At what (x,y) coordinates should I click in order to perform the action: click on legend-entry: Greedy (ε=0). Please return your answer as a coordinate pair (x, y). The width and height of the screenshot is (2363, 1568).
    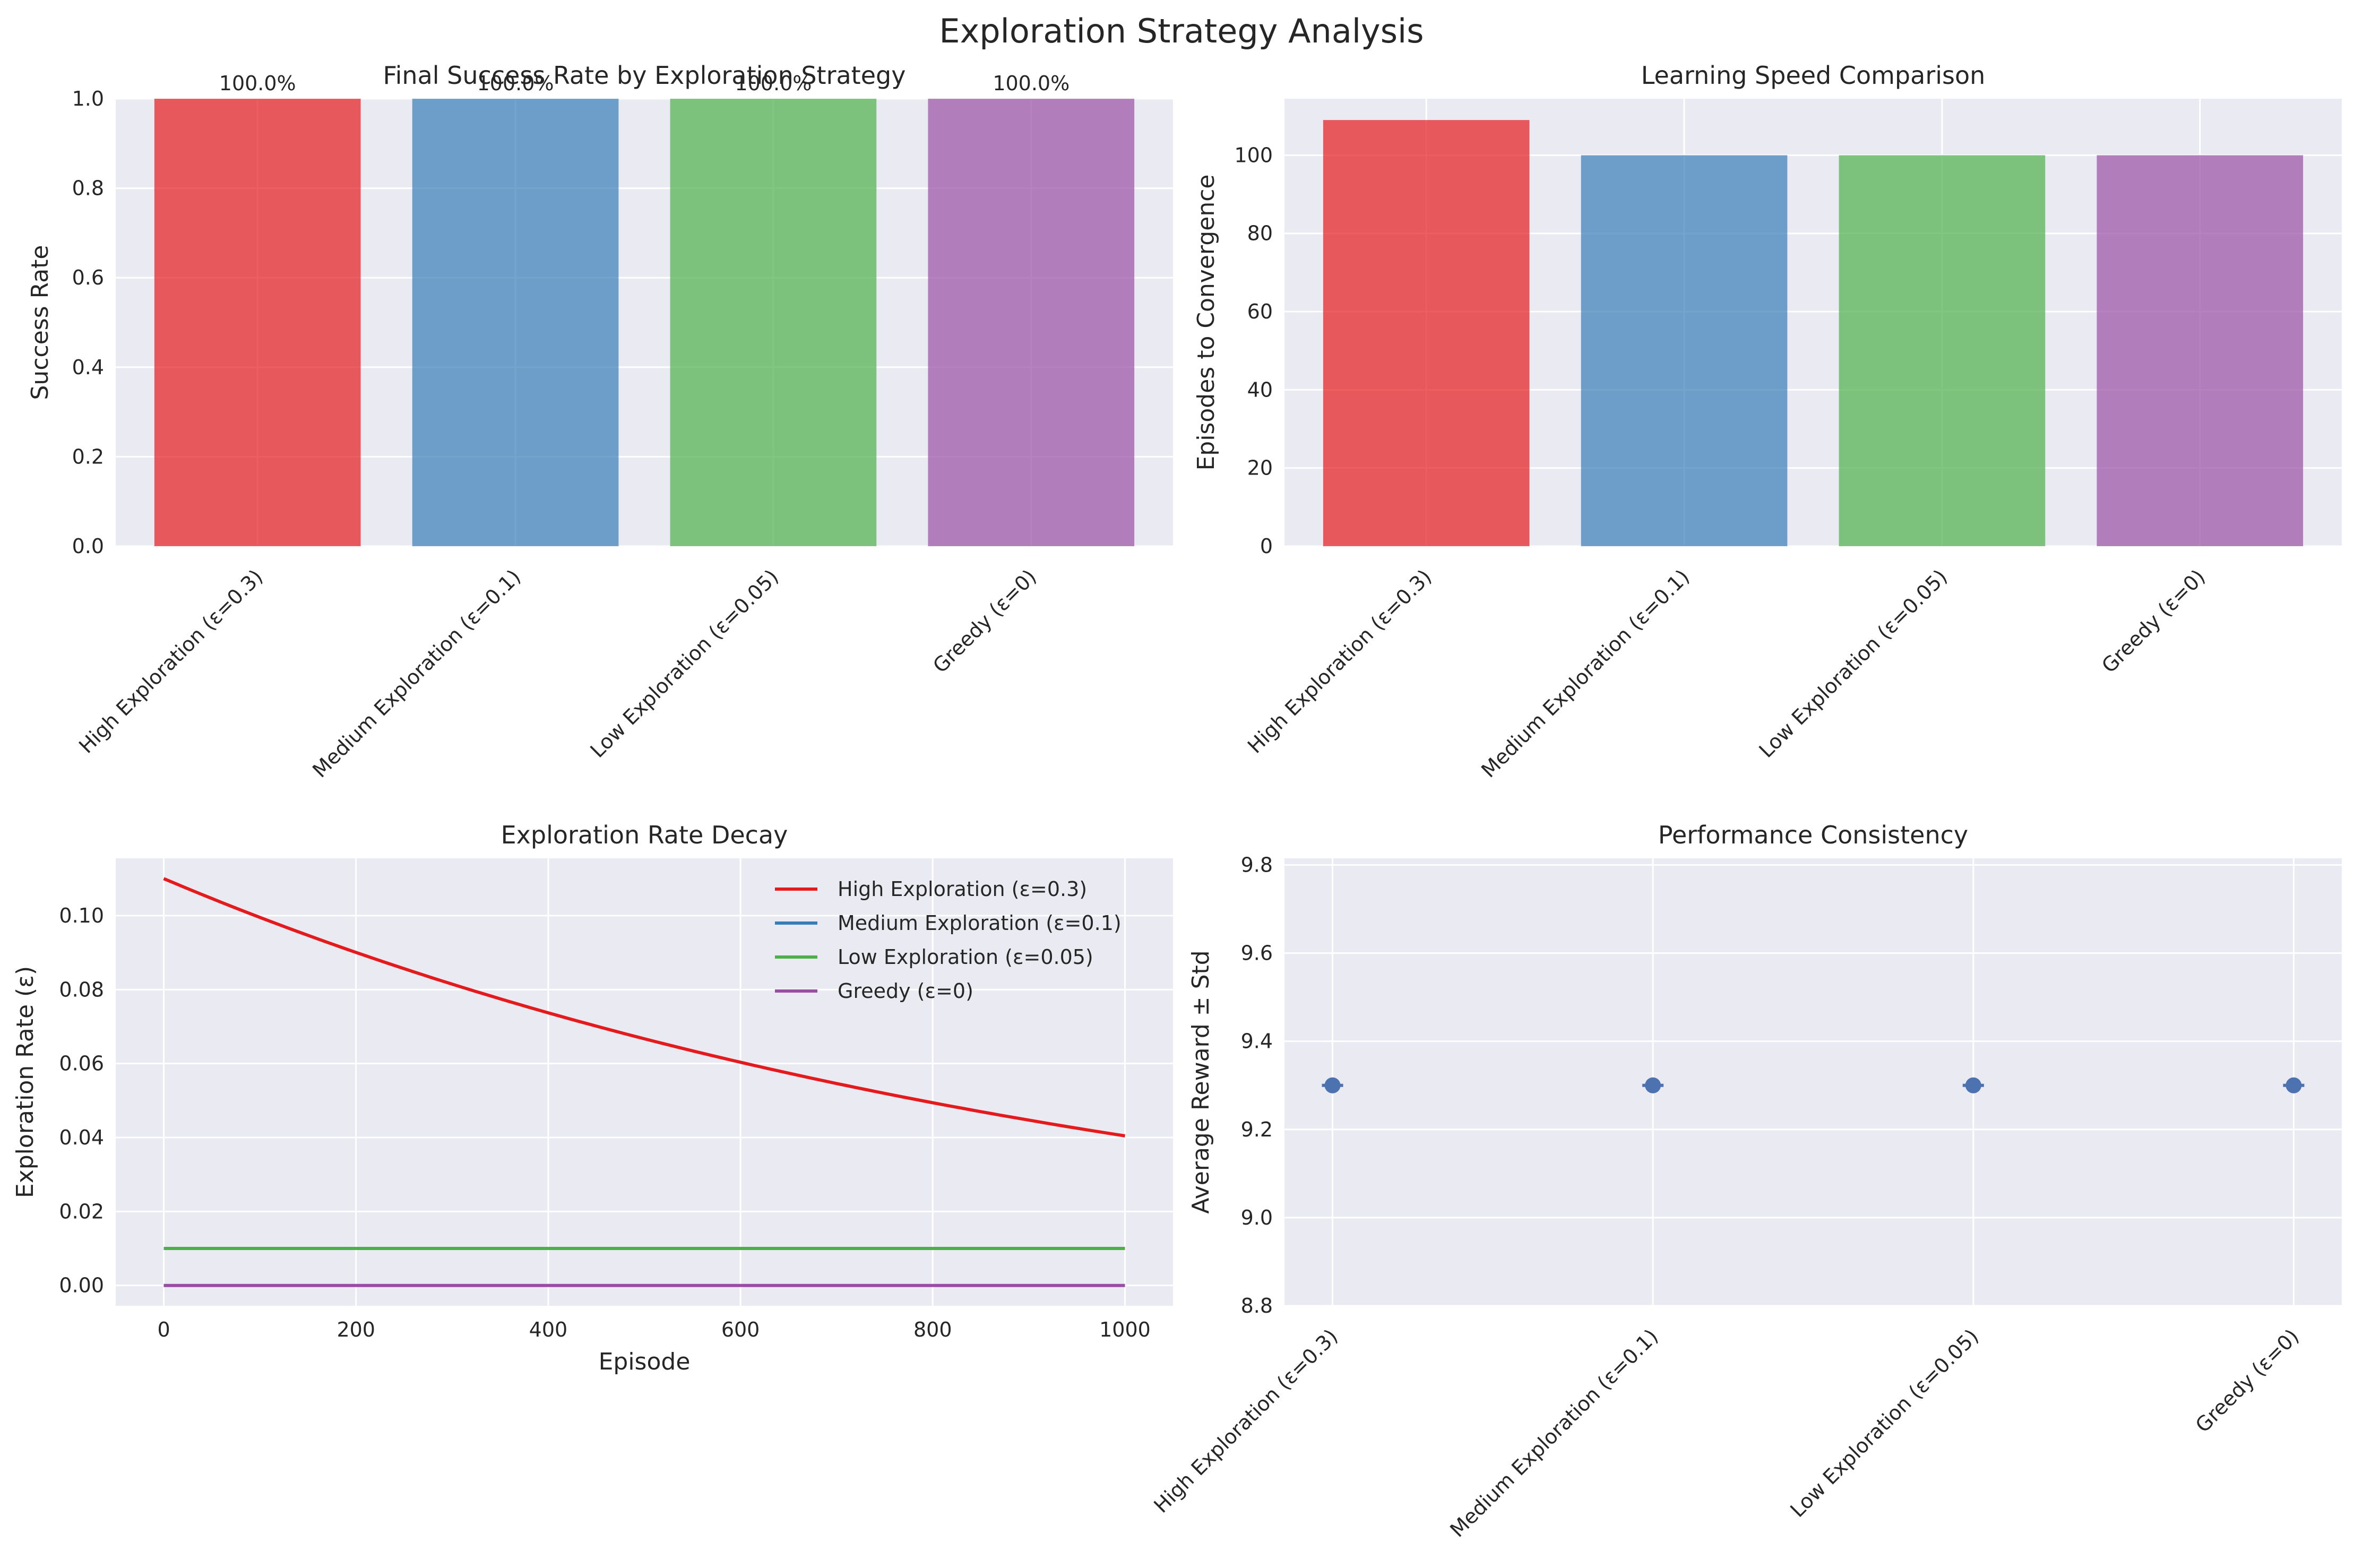
    Looking at the image, I should click on (905, 991).